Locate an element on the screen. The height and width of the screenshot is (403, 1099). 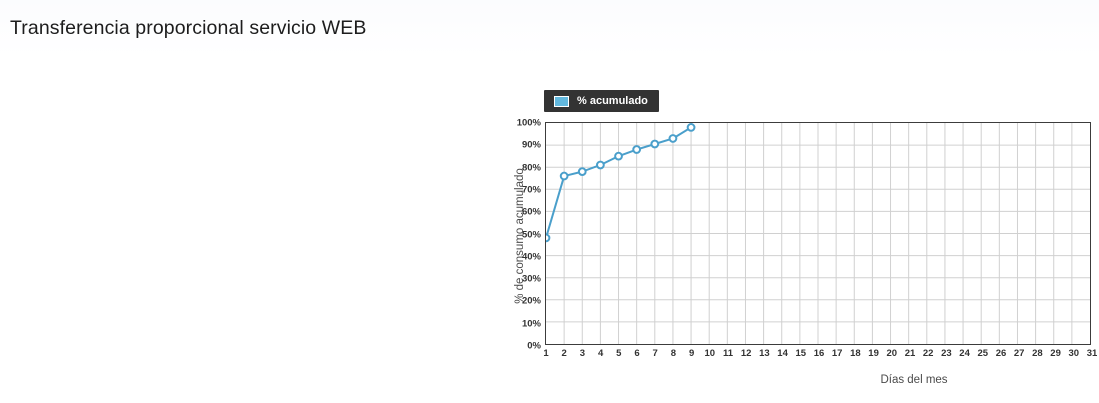
x-tick-label: 20 is located at coordinates (892, 353).